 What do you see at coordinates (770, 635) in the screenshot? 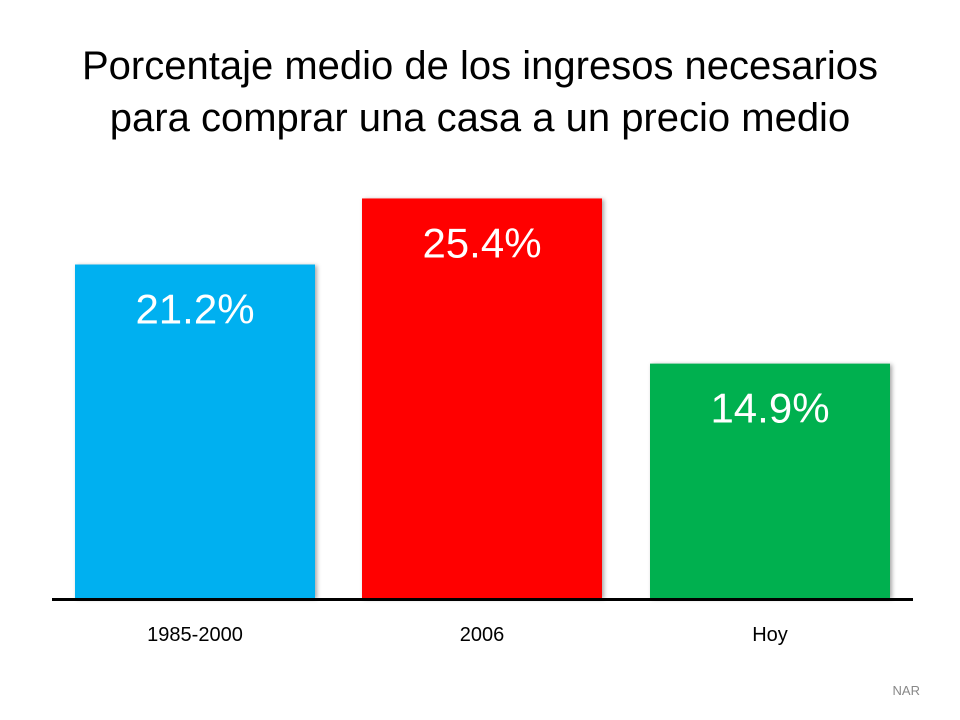
I see `x-tick-label: Hoy` at bounding box center [770, 635].